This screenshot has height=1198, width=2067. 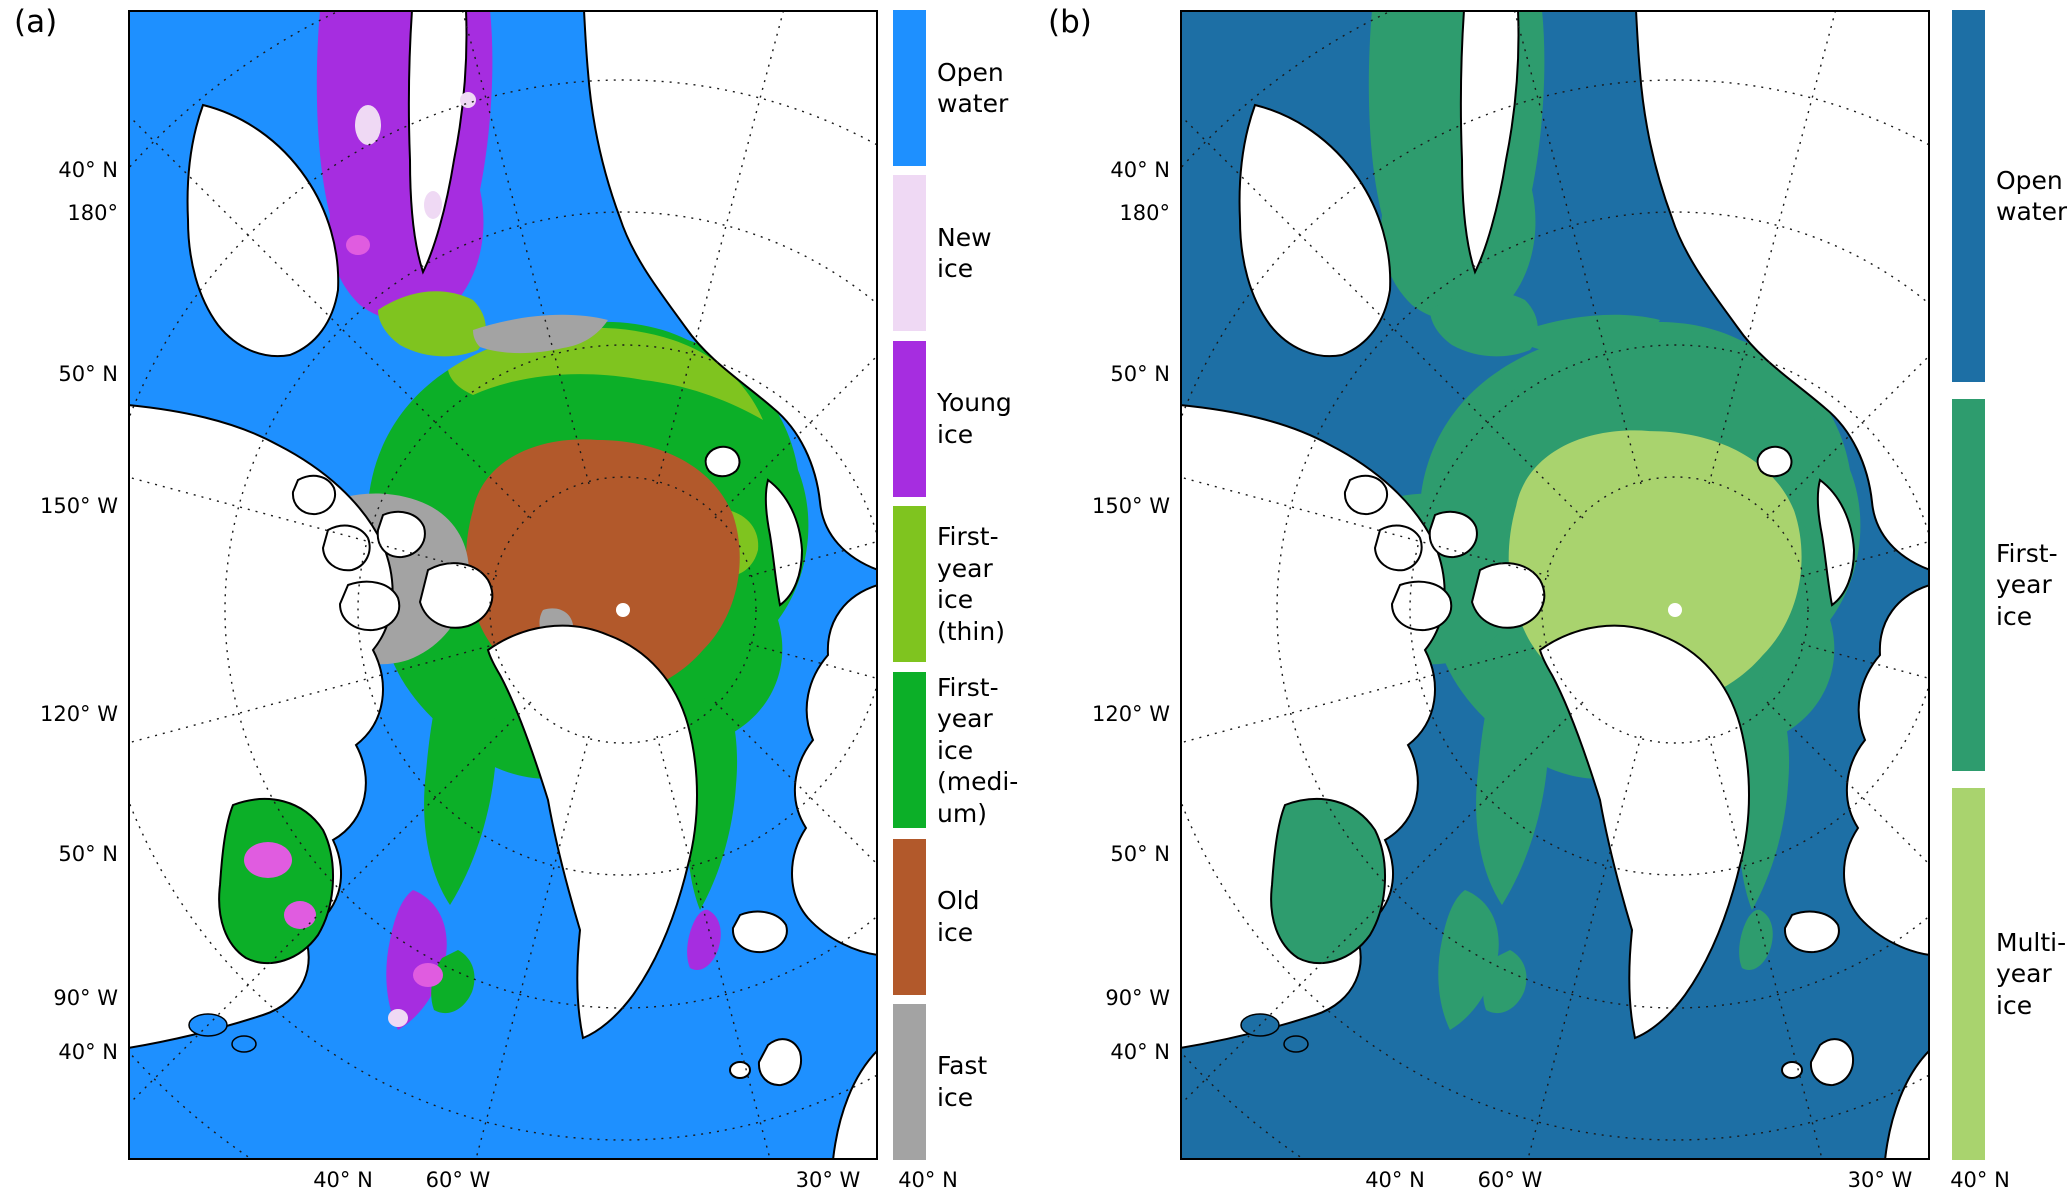 What do you see at coordinates (415, 559) in the screenshot?
I see `new-ice-patches` at bounding box center [415, 559].